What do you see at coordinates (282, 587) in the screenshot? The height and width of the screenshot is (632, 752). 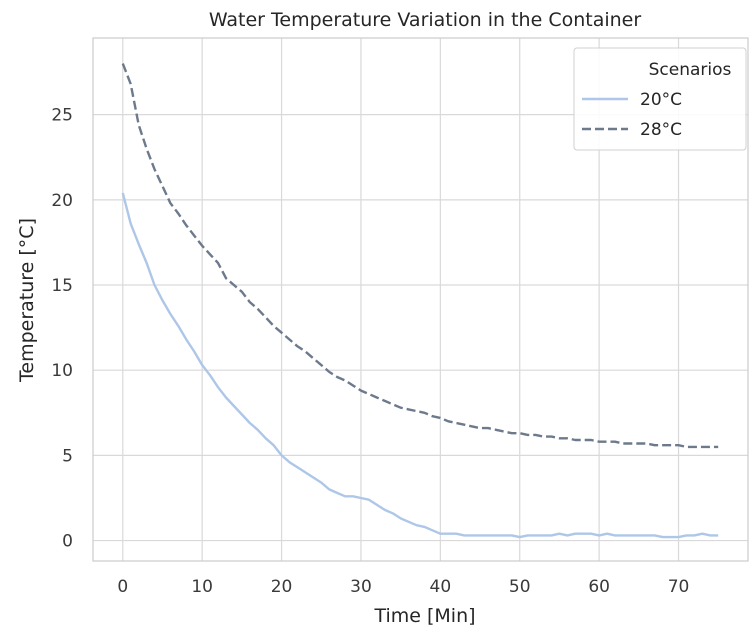 I see `x-tick-label: 20` at bounding box center [282, 587].